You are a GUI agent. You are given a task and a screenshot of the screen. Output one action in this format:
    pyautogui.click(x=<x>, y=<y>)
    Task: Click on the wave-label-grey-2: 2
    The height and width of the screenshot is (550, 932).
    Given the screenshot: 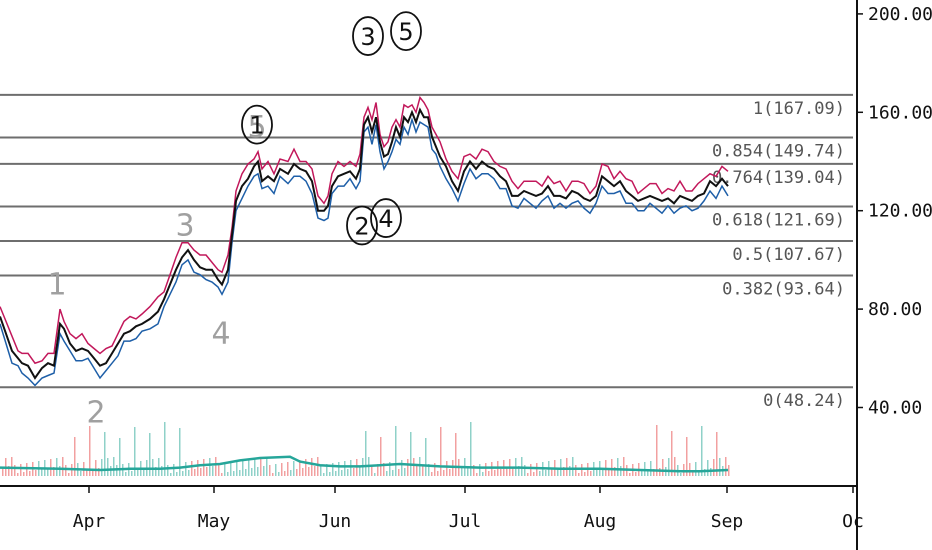 What is the action you would take?
    pyautogui.click(x=95, y=412)
    